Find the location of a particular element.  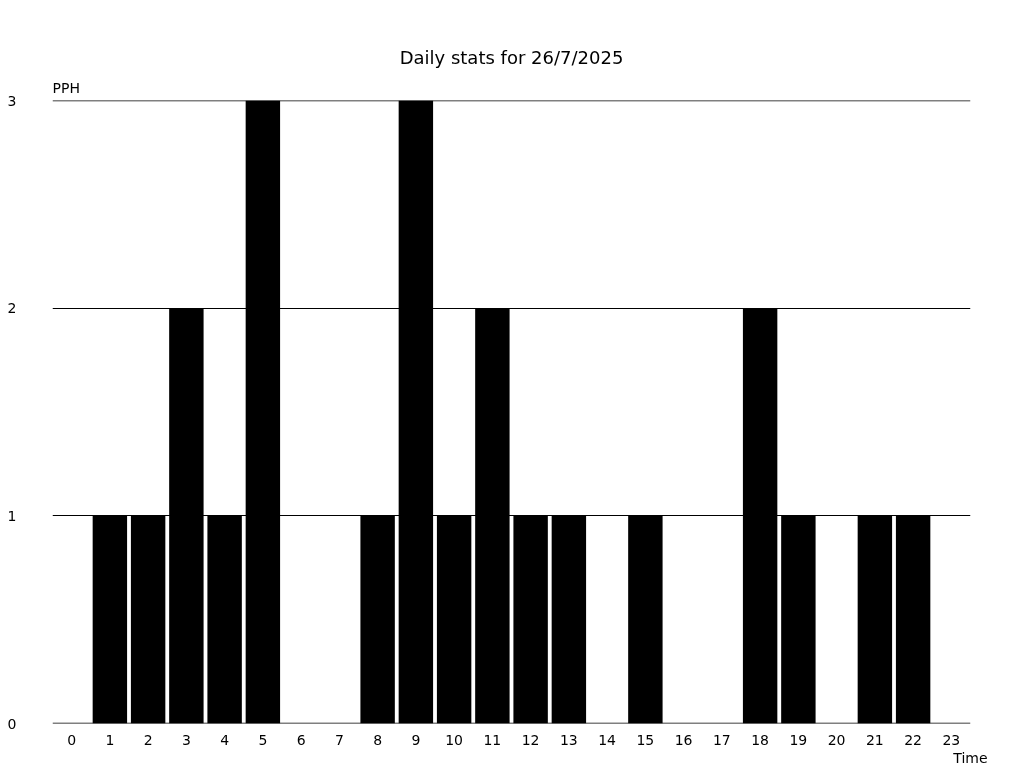

x-tick-label: 5 is located at coordinates (263, 739).